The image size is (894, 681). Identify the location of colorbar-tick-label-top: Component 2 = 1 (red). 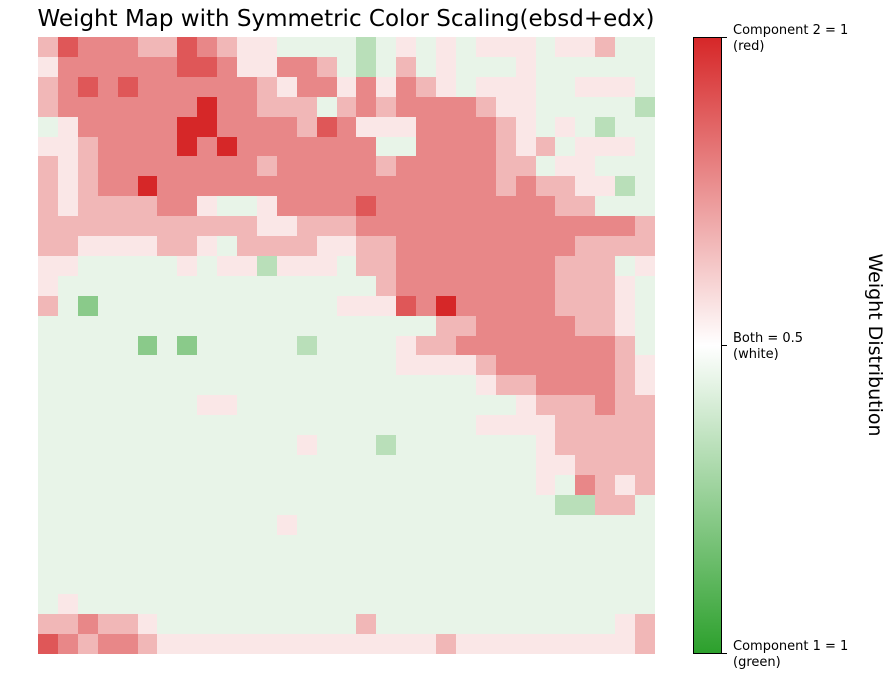
(791, 38).